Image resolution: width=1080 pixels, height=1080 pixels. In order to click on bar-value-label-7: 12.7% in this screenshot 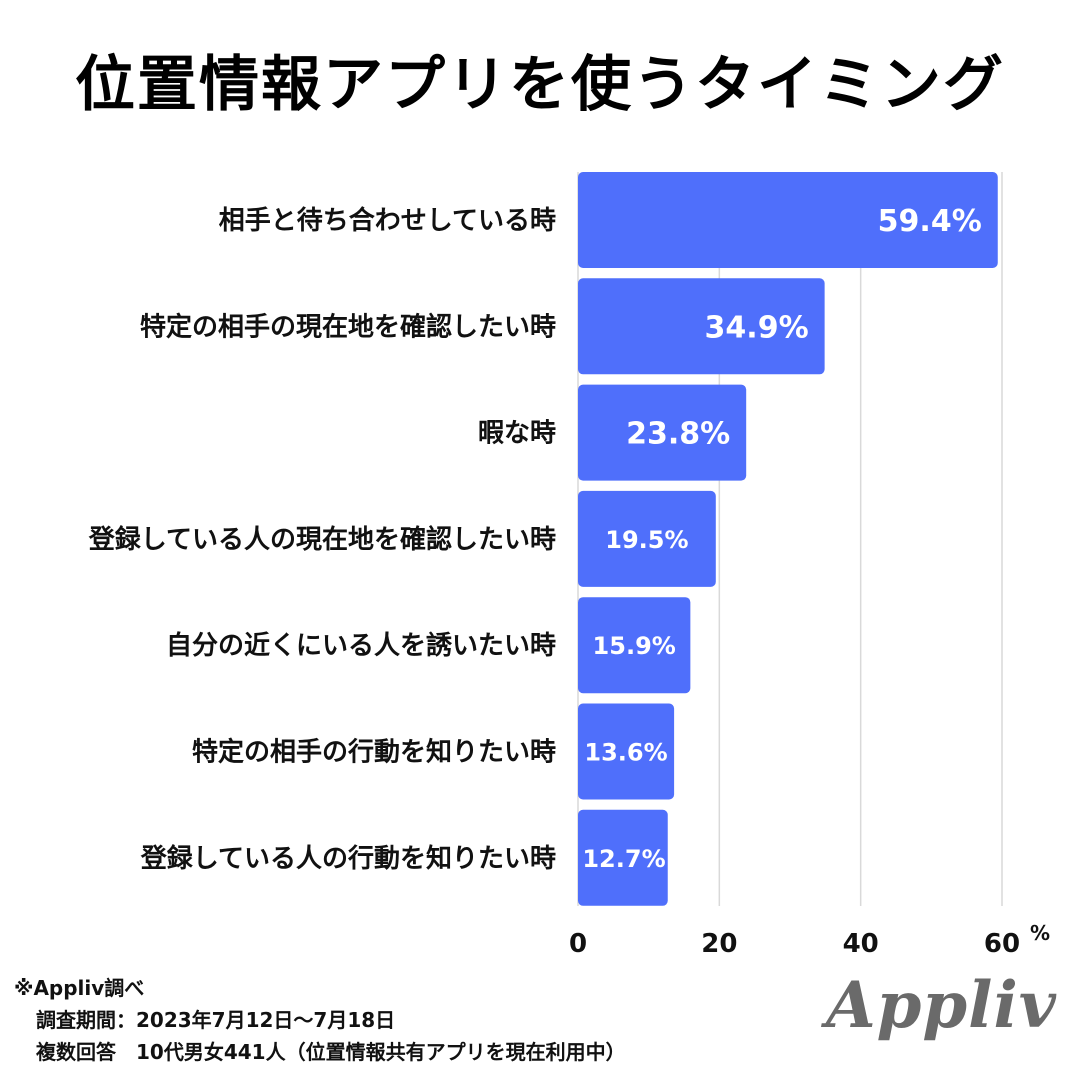, I will do `click(623, 859)`.